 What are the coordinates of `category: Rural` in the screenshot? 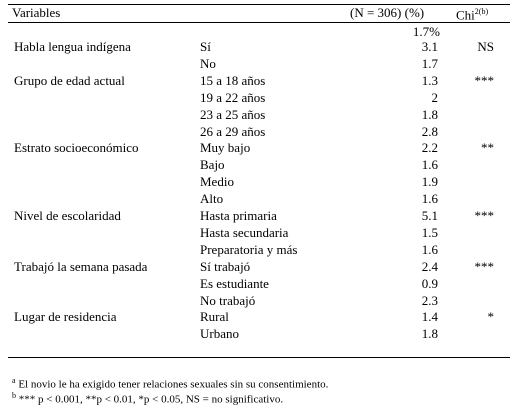 It's located at (214, 317).